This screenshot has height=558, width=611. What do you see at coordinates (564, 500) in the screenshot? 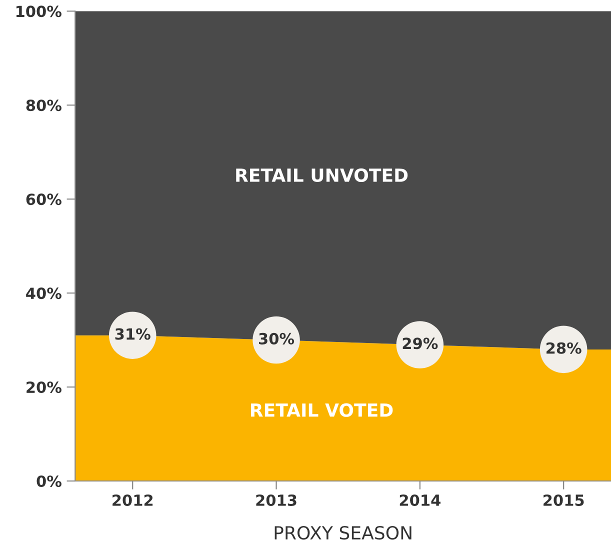
I see `x-tick-label: 2015` at bounding box center [564, 500].